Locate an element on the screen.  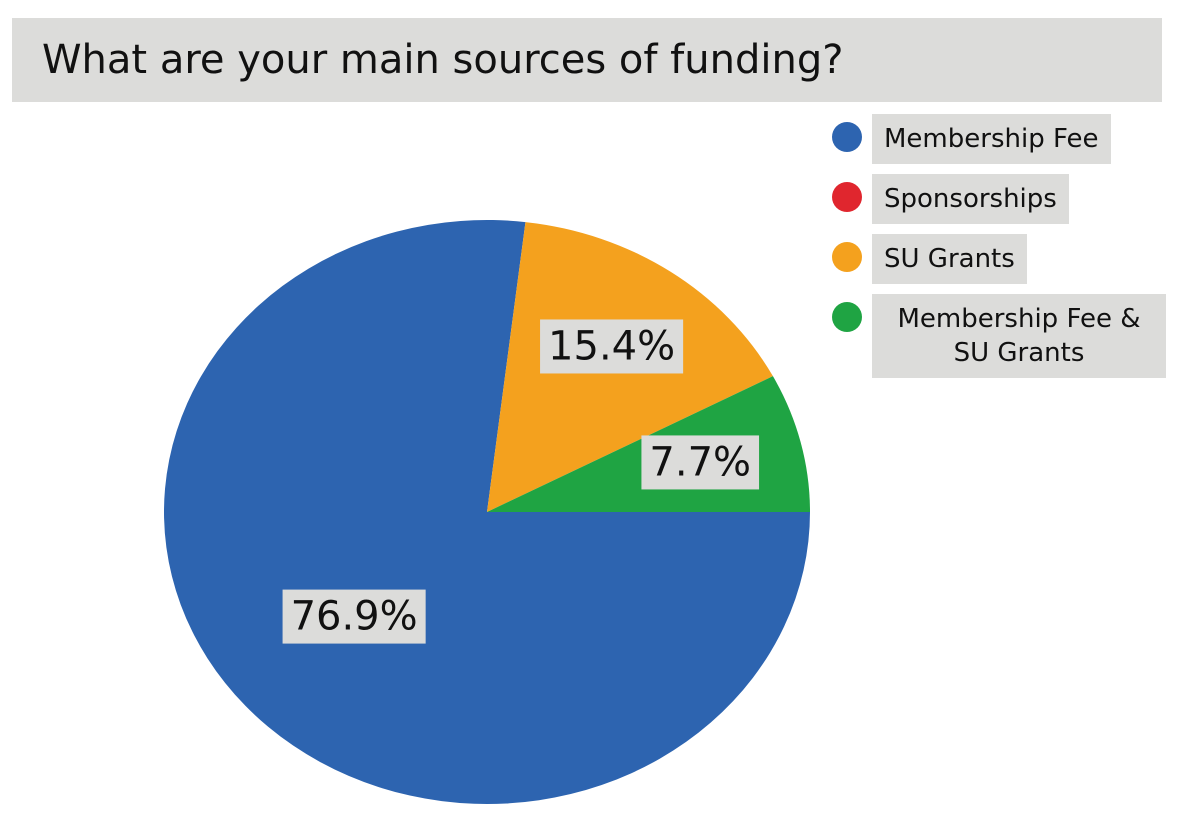
value-label: 15.4% is located at coordinates (611, 346).